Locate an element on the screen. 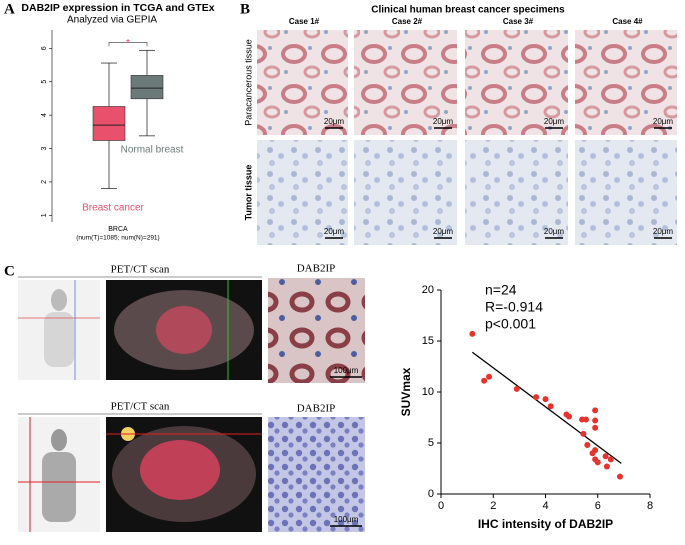  x-tick-label: 2 is located at coordinates (493, 506).